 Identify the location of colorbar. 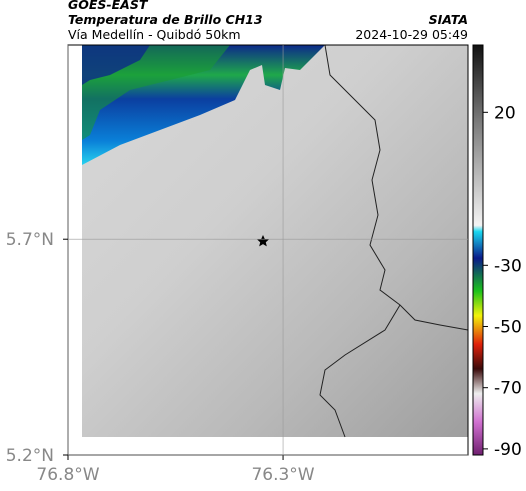
(478, 250).